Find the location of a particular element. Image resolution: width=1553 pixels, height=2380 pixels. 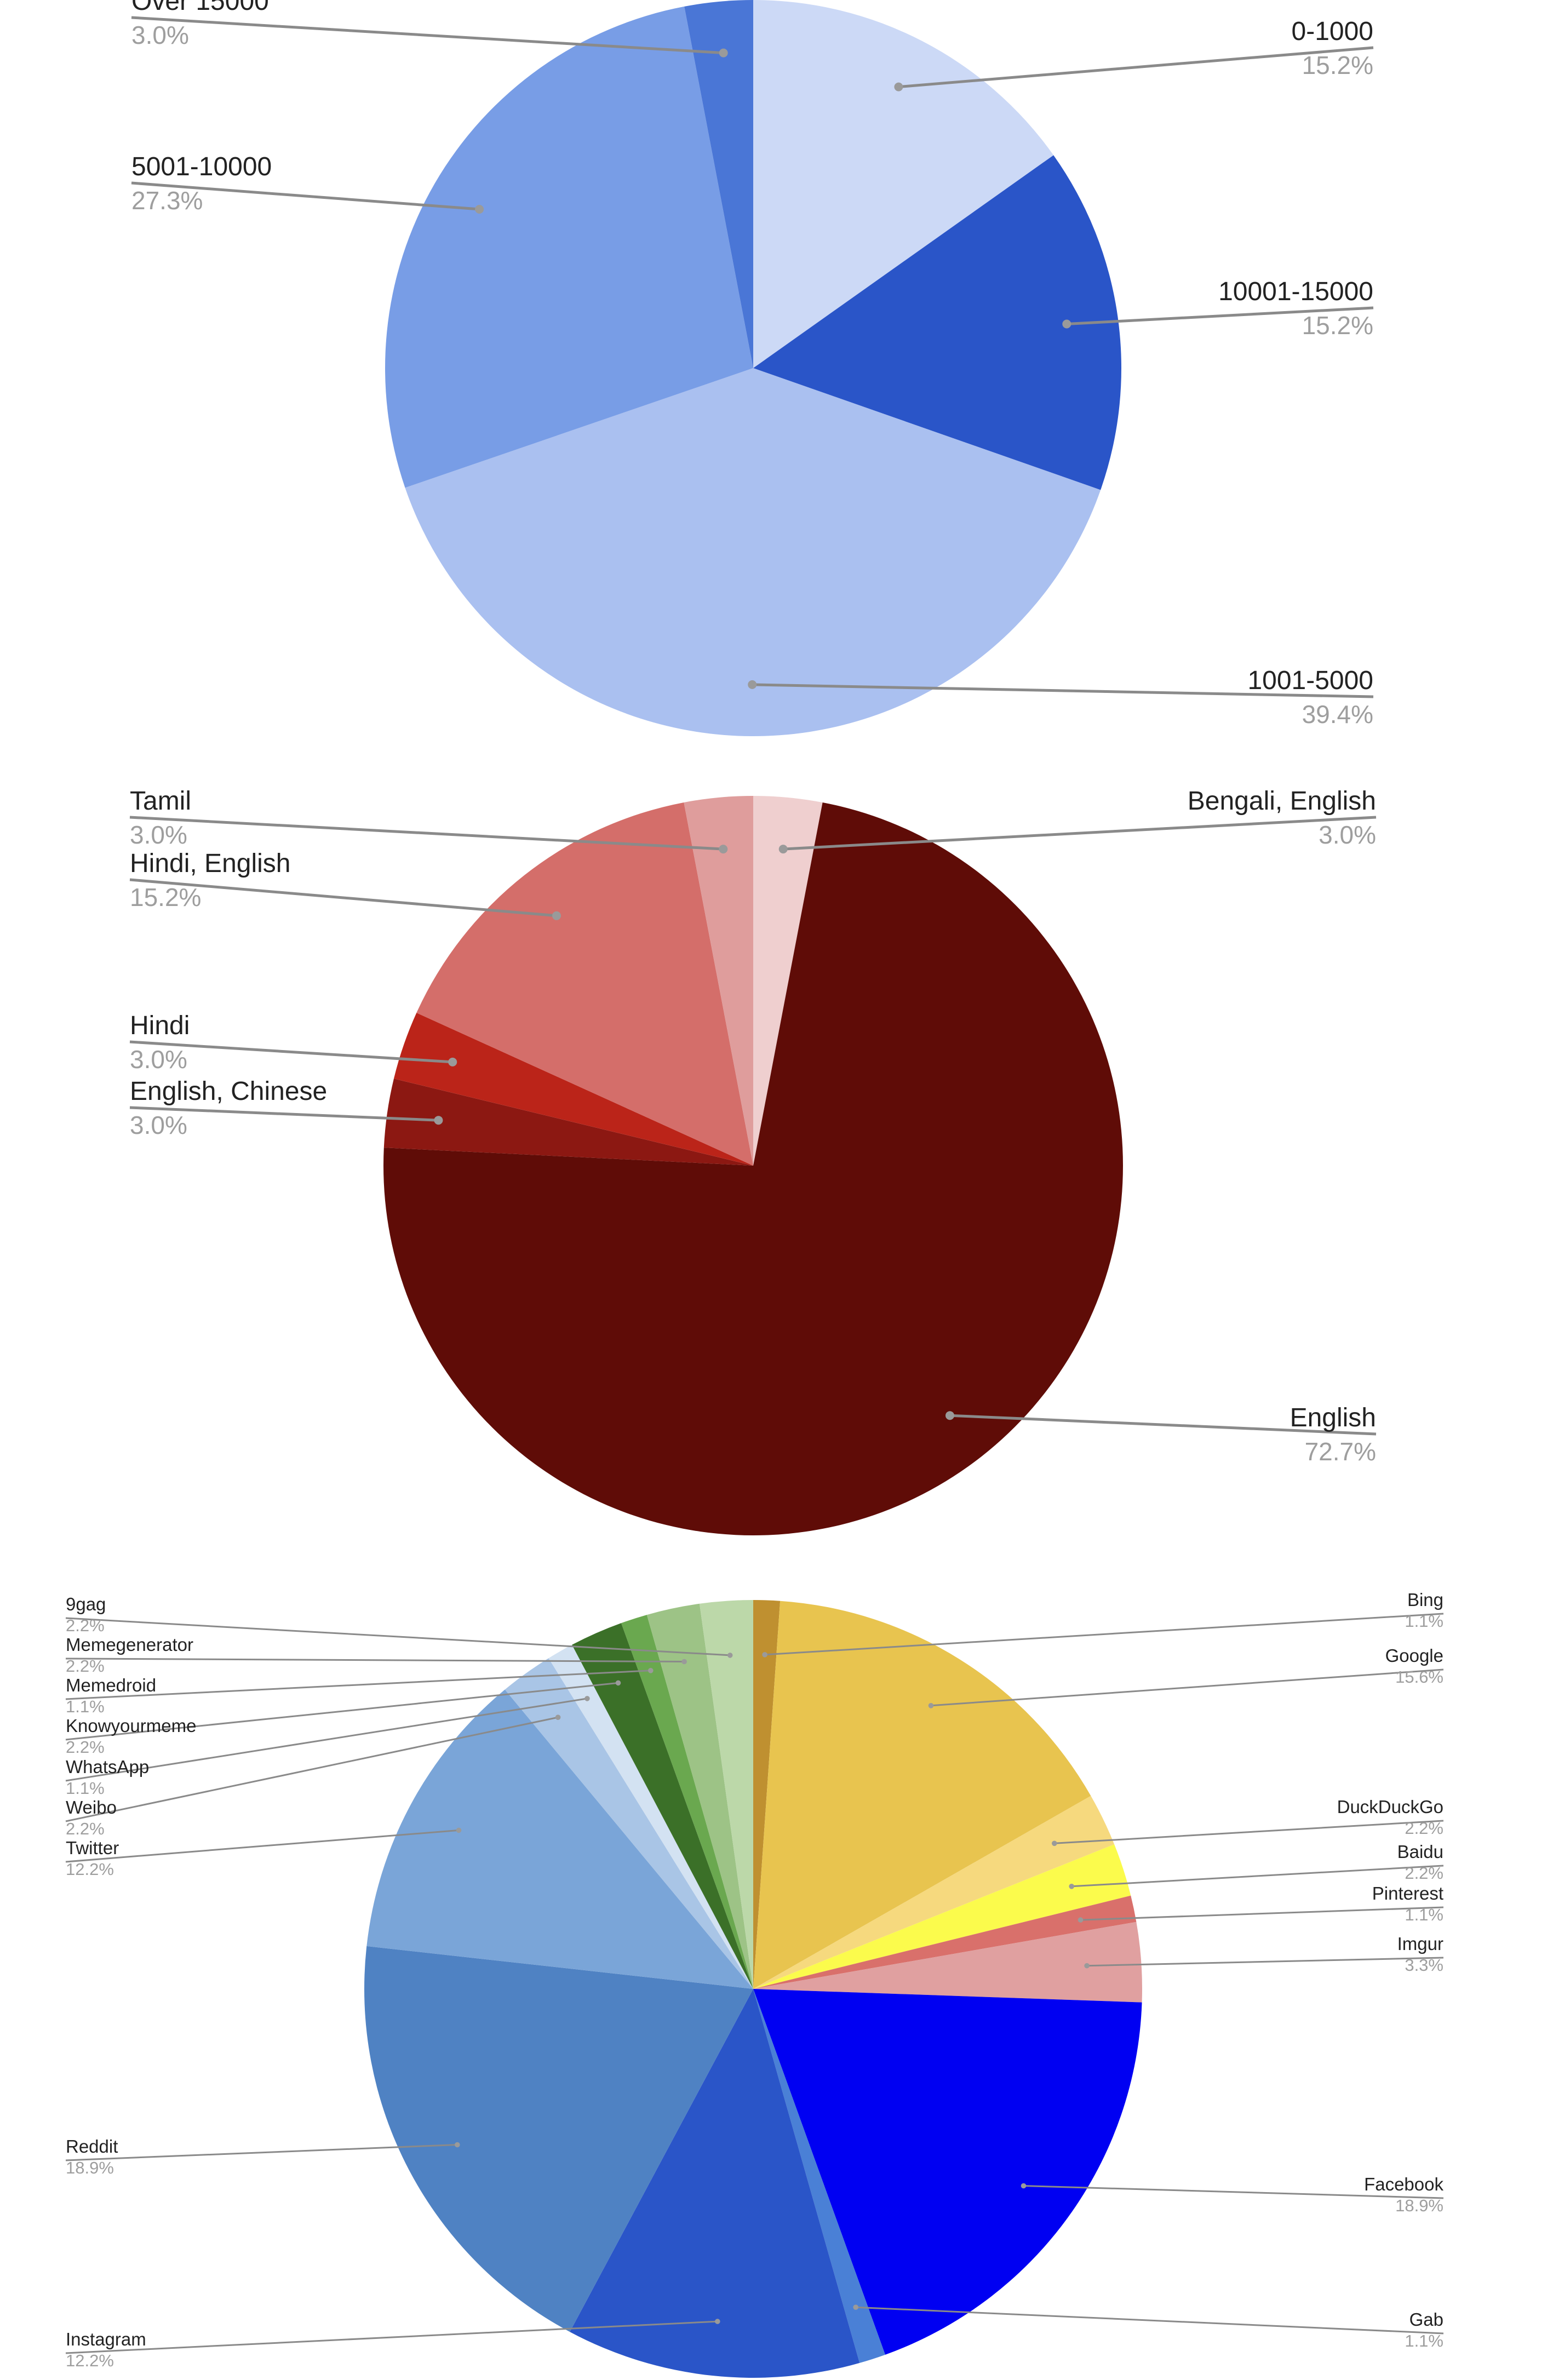

slice-label-whatsapp: WhatsApp is located at coordinates (107, 1767).